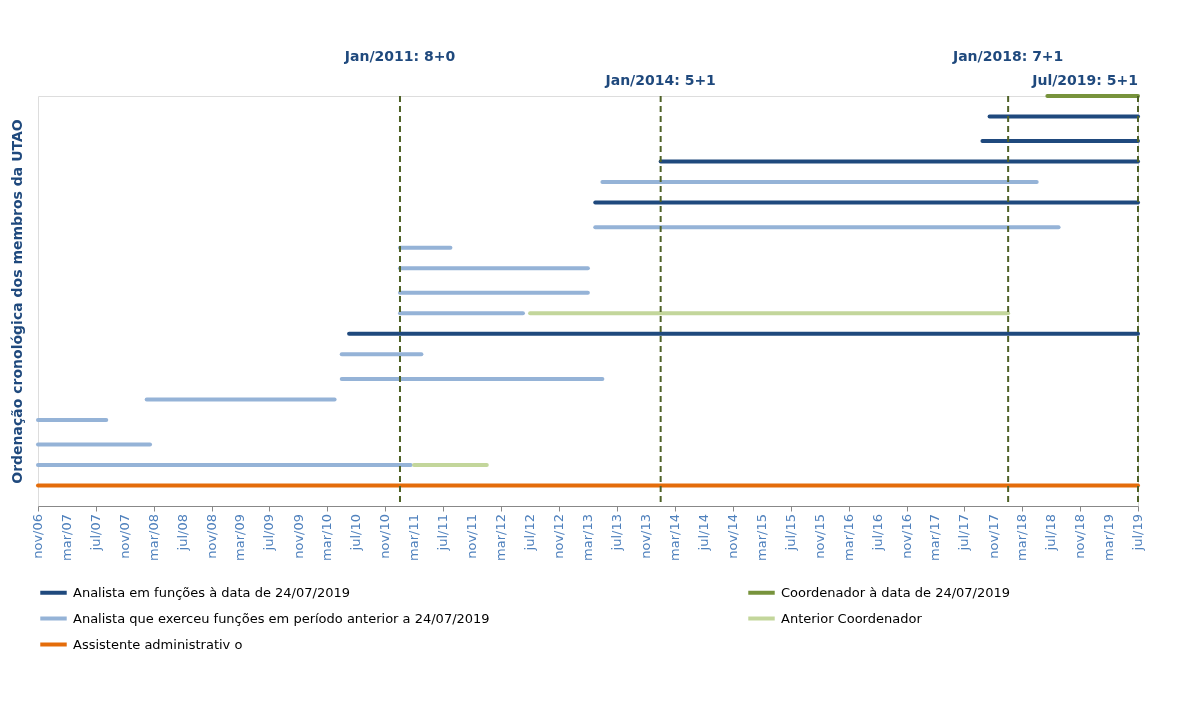 This screenshot has width=1177, height=711. What do you see at coordinates (281, 618) in the screenshot?
I see `legend-label: Analista que exerceu funções em período anterior a 24/07/2019` at bounding box center [281, 618].